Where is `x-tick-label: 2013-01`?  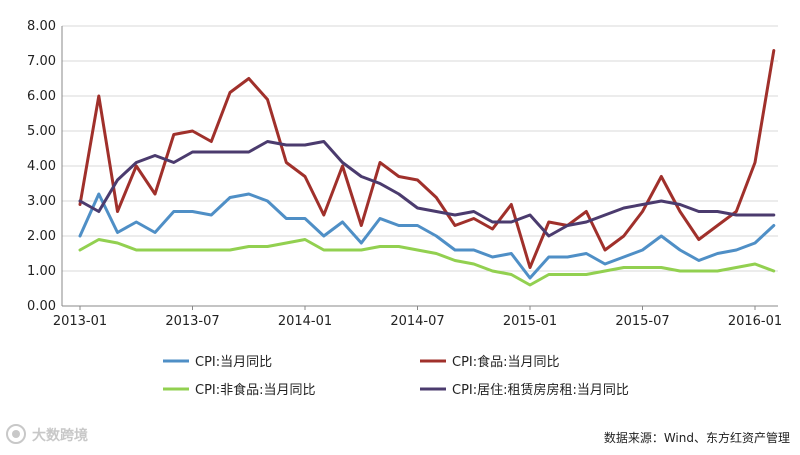
x-tick-label: 2013-01 is located at coordinates (80, 321).